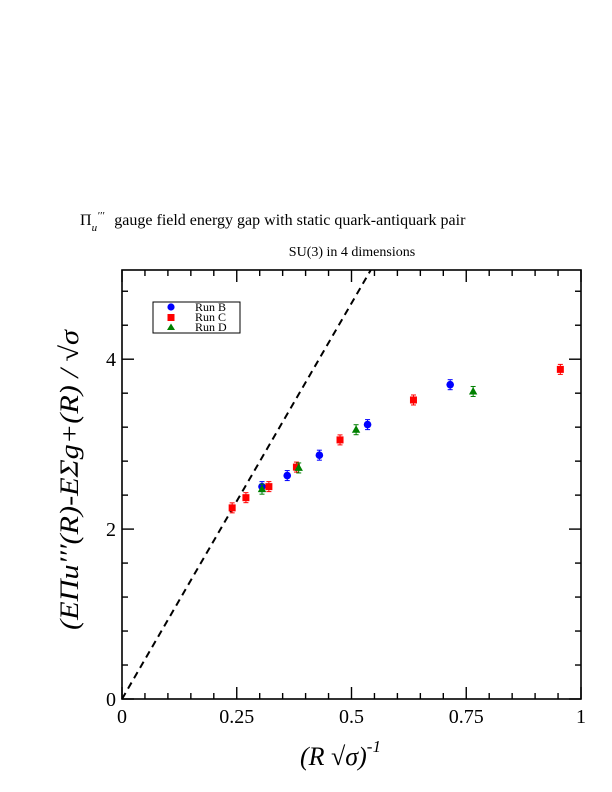 This screenshot has height=792, width=612. What do you see at coordinates (210, 307) in the screenshot?
I see `legend-label-run-b: Run B` at bounding box center [210, 307].